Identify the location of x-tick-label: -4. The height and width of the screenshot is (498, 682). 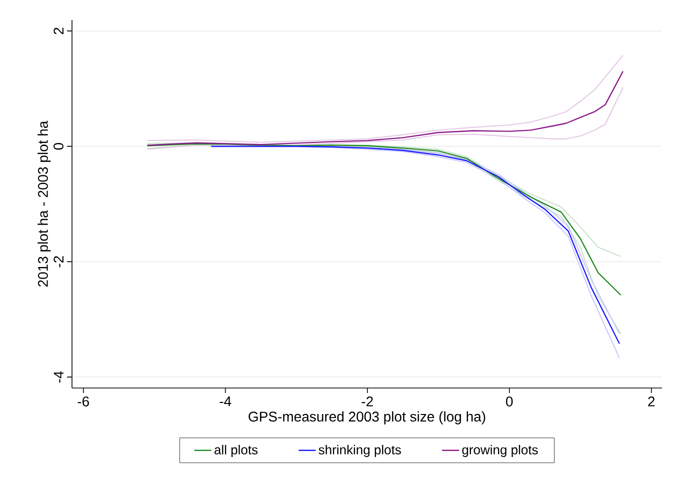
(226, 401).